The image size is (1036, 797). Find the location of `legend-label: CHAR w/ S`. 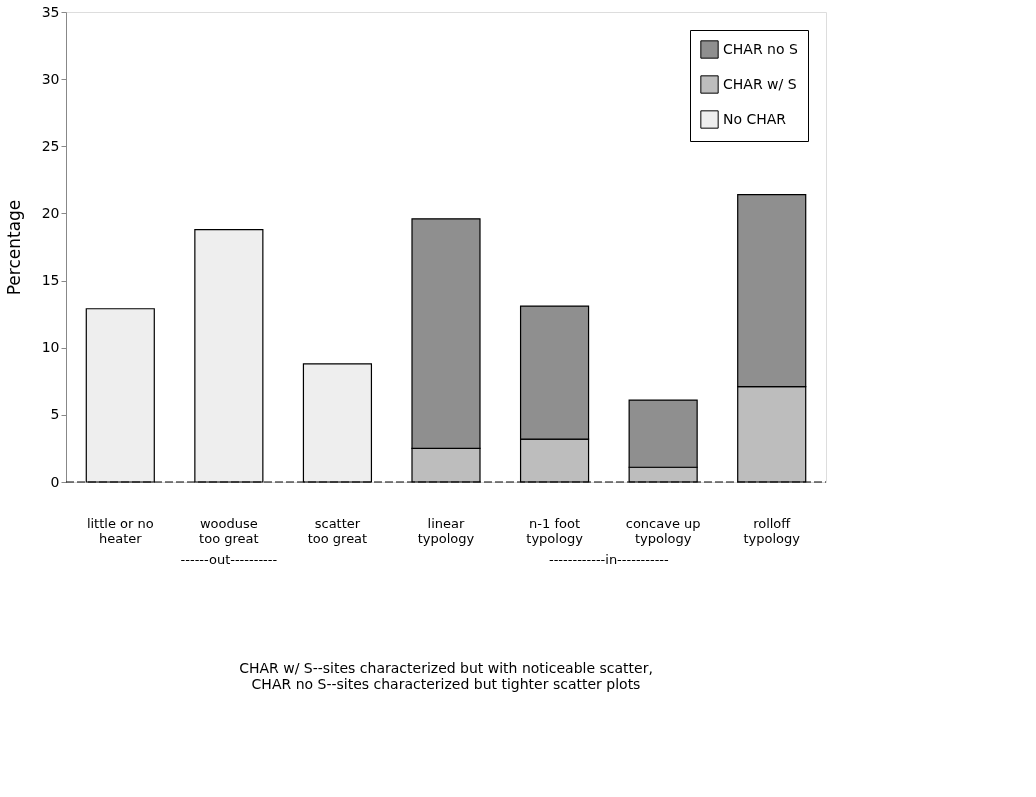

legend-label: CHAR w/ S is located at coordinates (760, 83).